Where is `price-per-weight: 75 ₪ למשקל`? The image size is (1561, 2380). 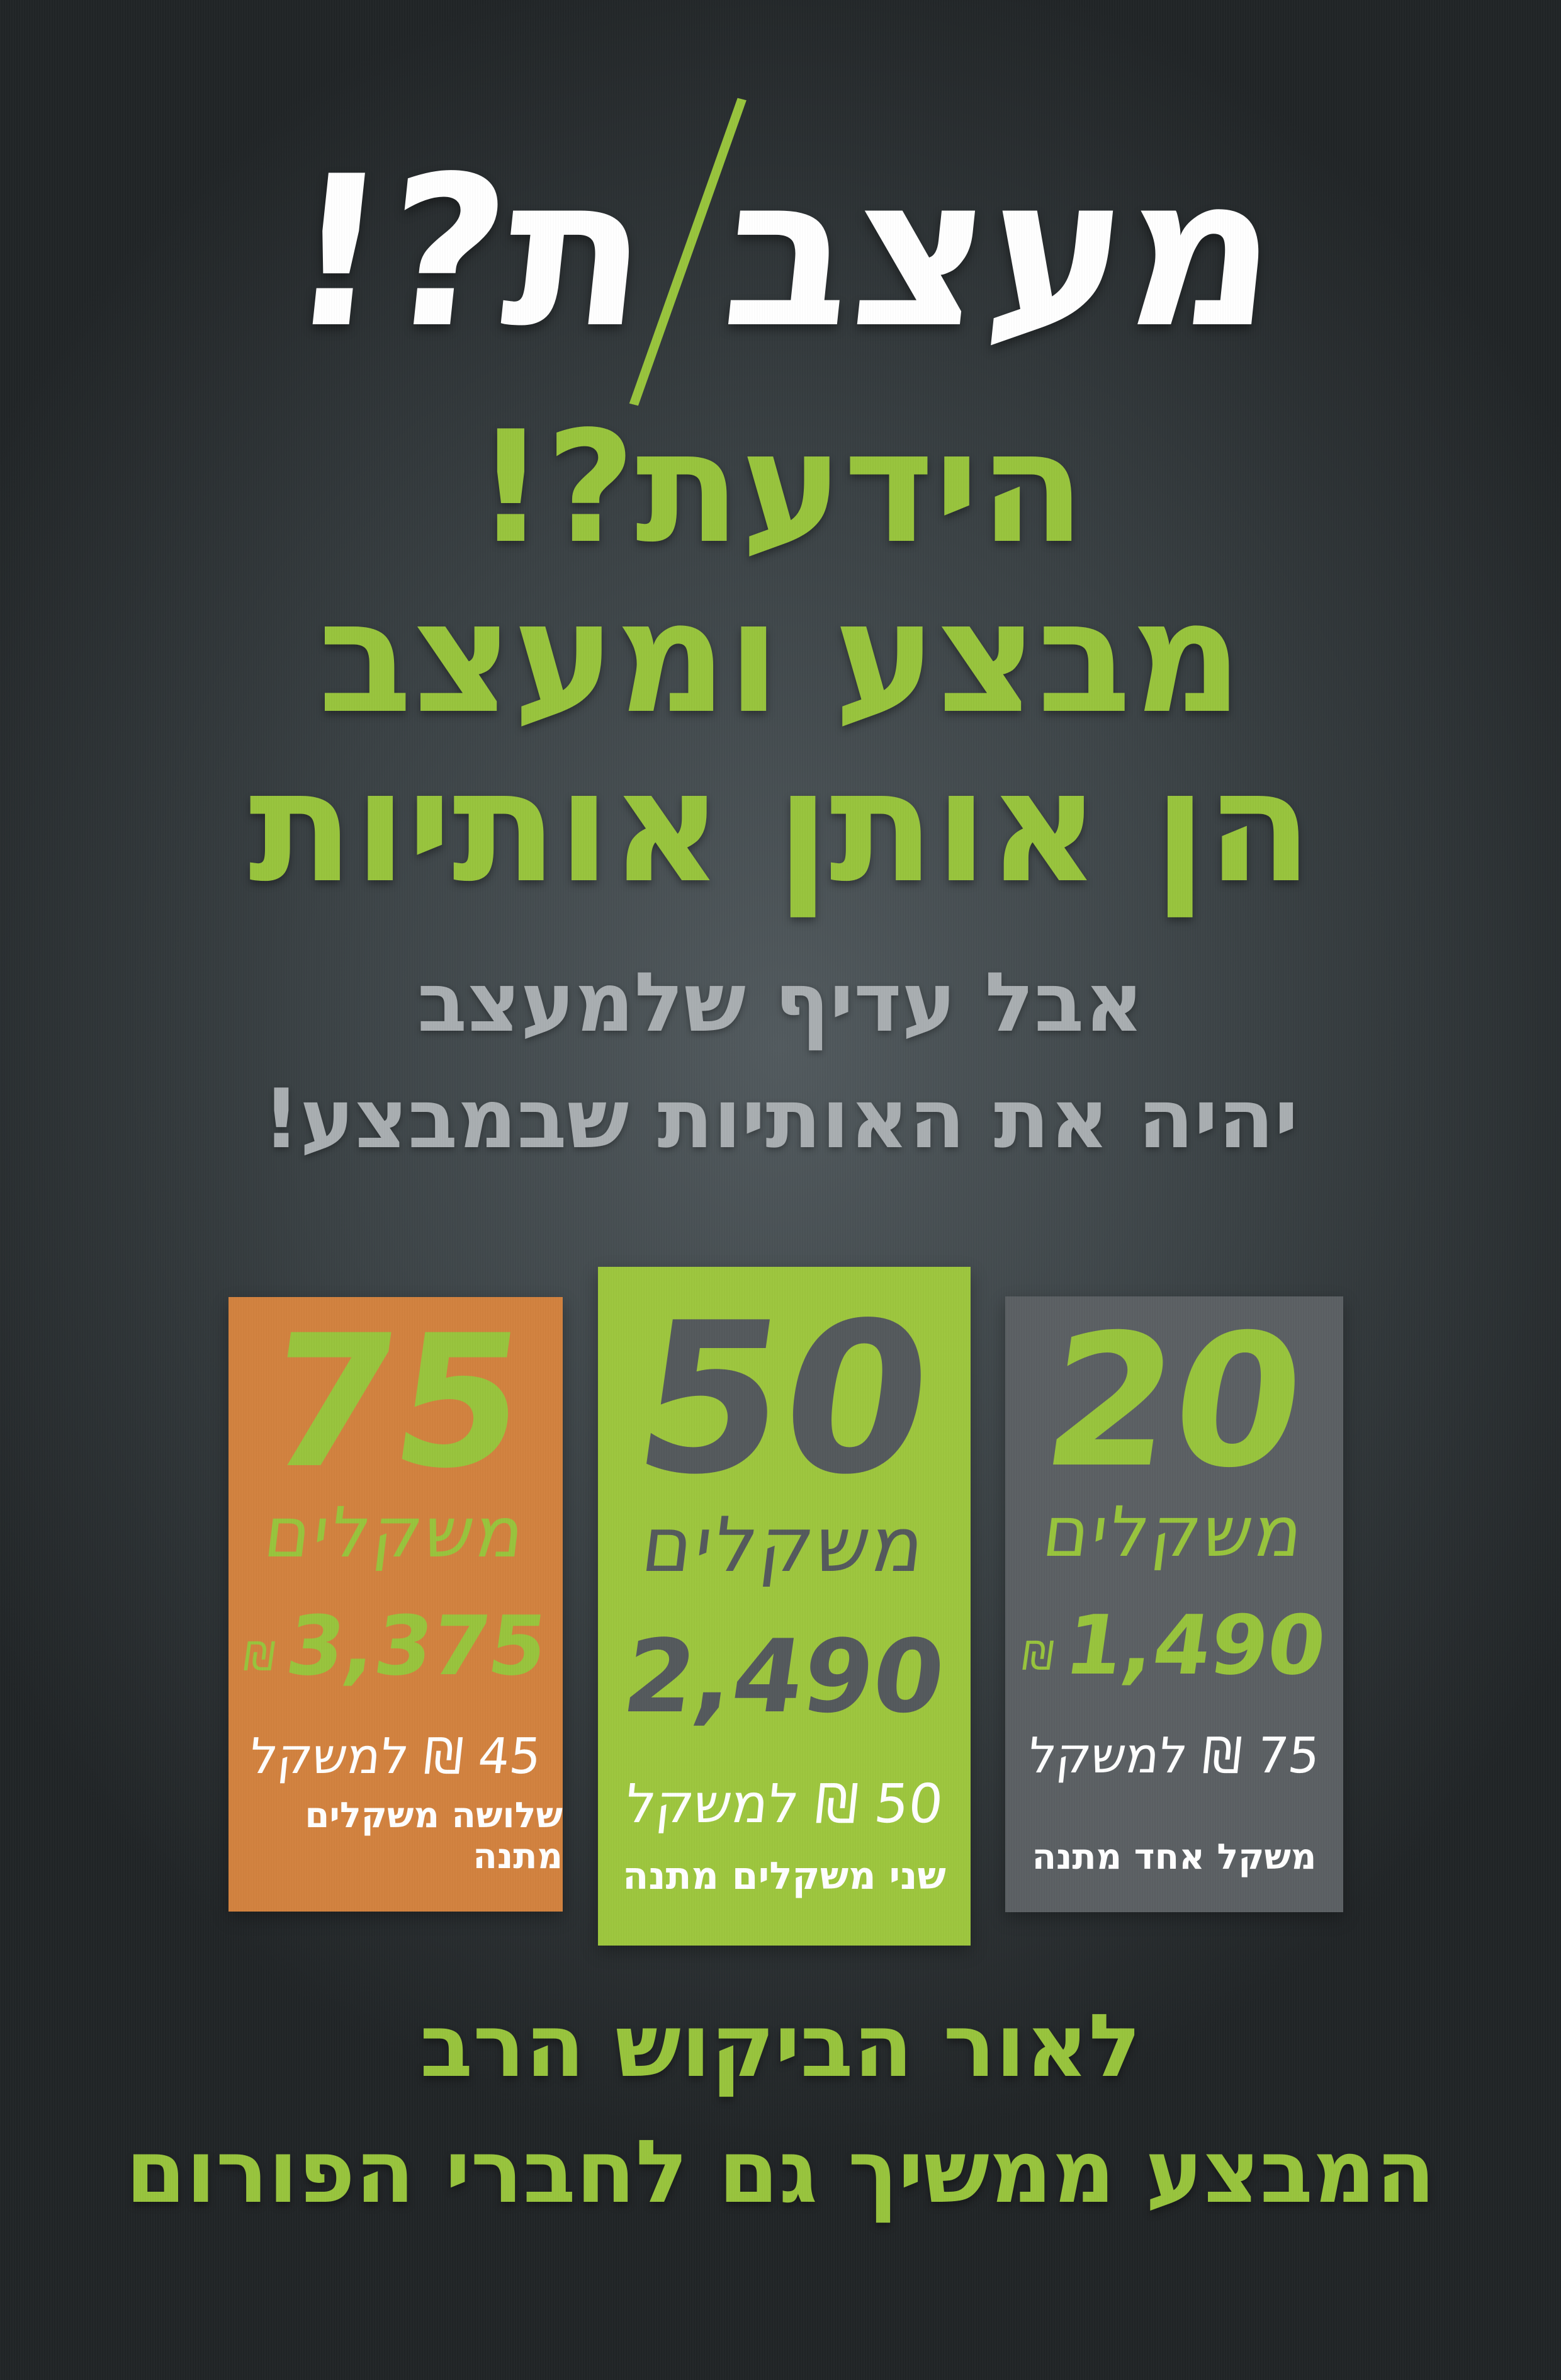
price-per-weight: 75 ₪ למשקל is located at coordinates (1174, 1755).